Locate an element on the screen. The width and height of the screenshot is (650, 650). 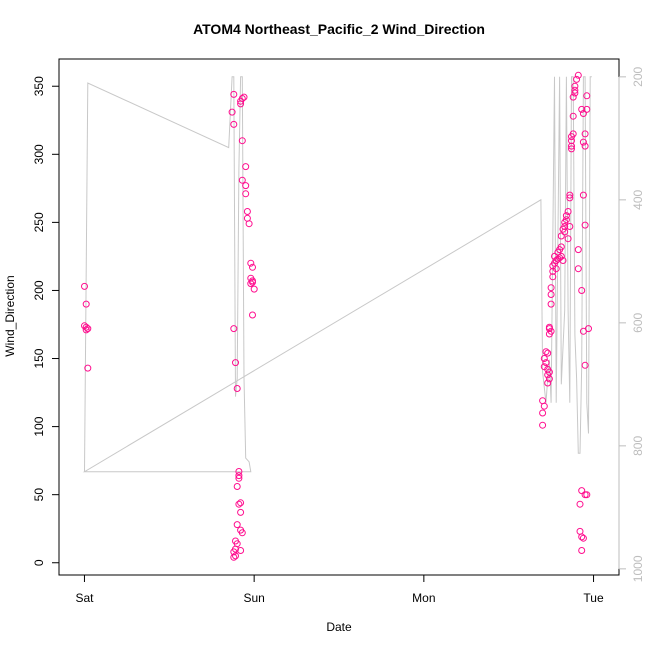
x-tick-label: Tue is located at coordinates (593, 598).